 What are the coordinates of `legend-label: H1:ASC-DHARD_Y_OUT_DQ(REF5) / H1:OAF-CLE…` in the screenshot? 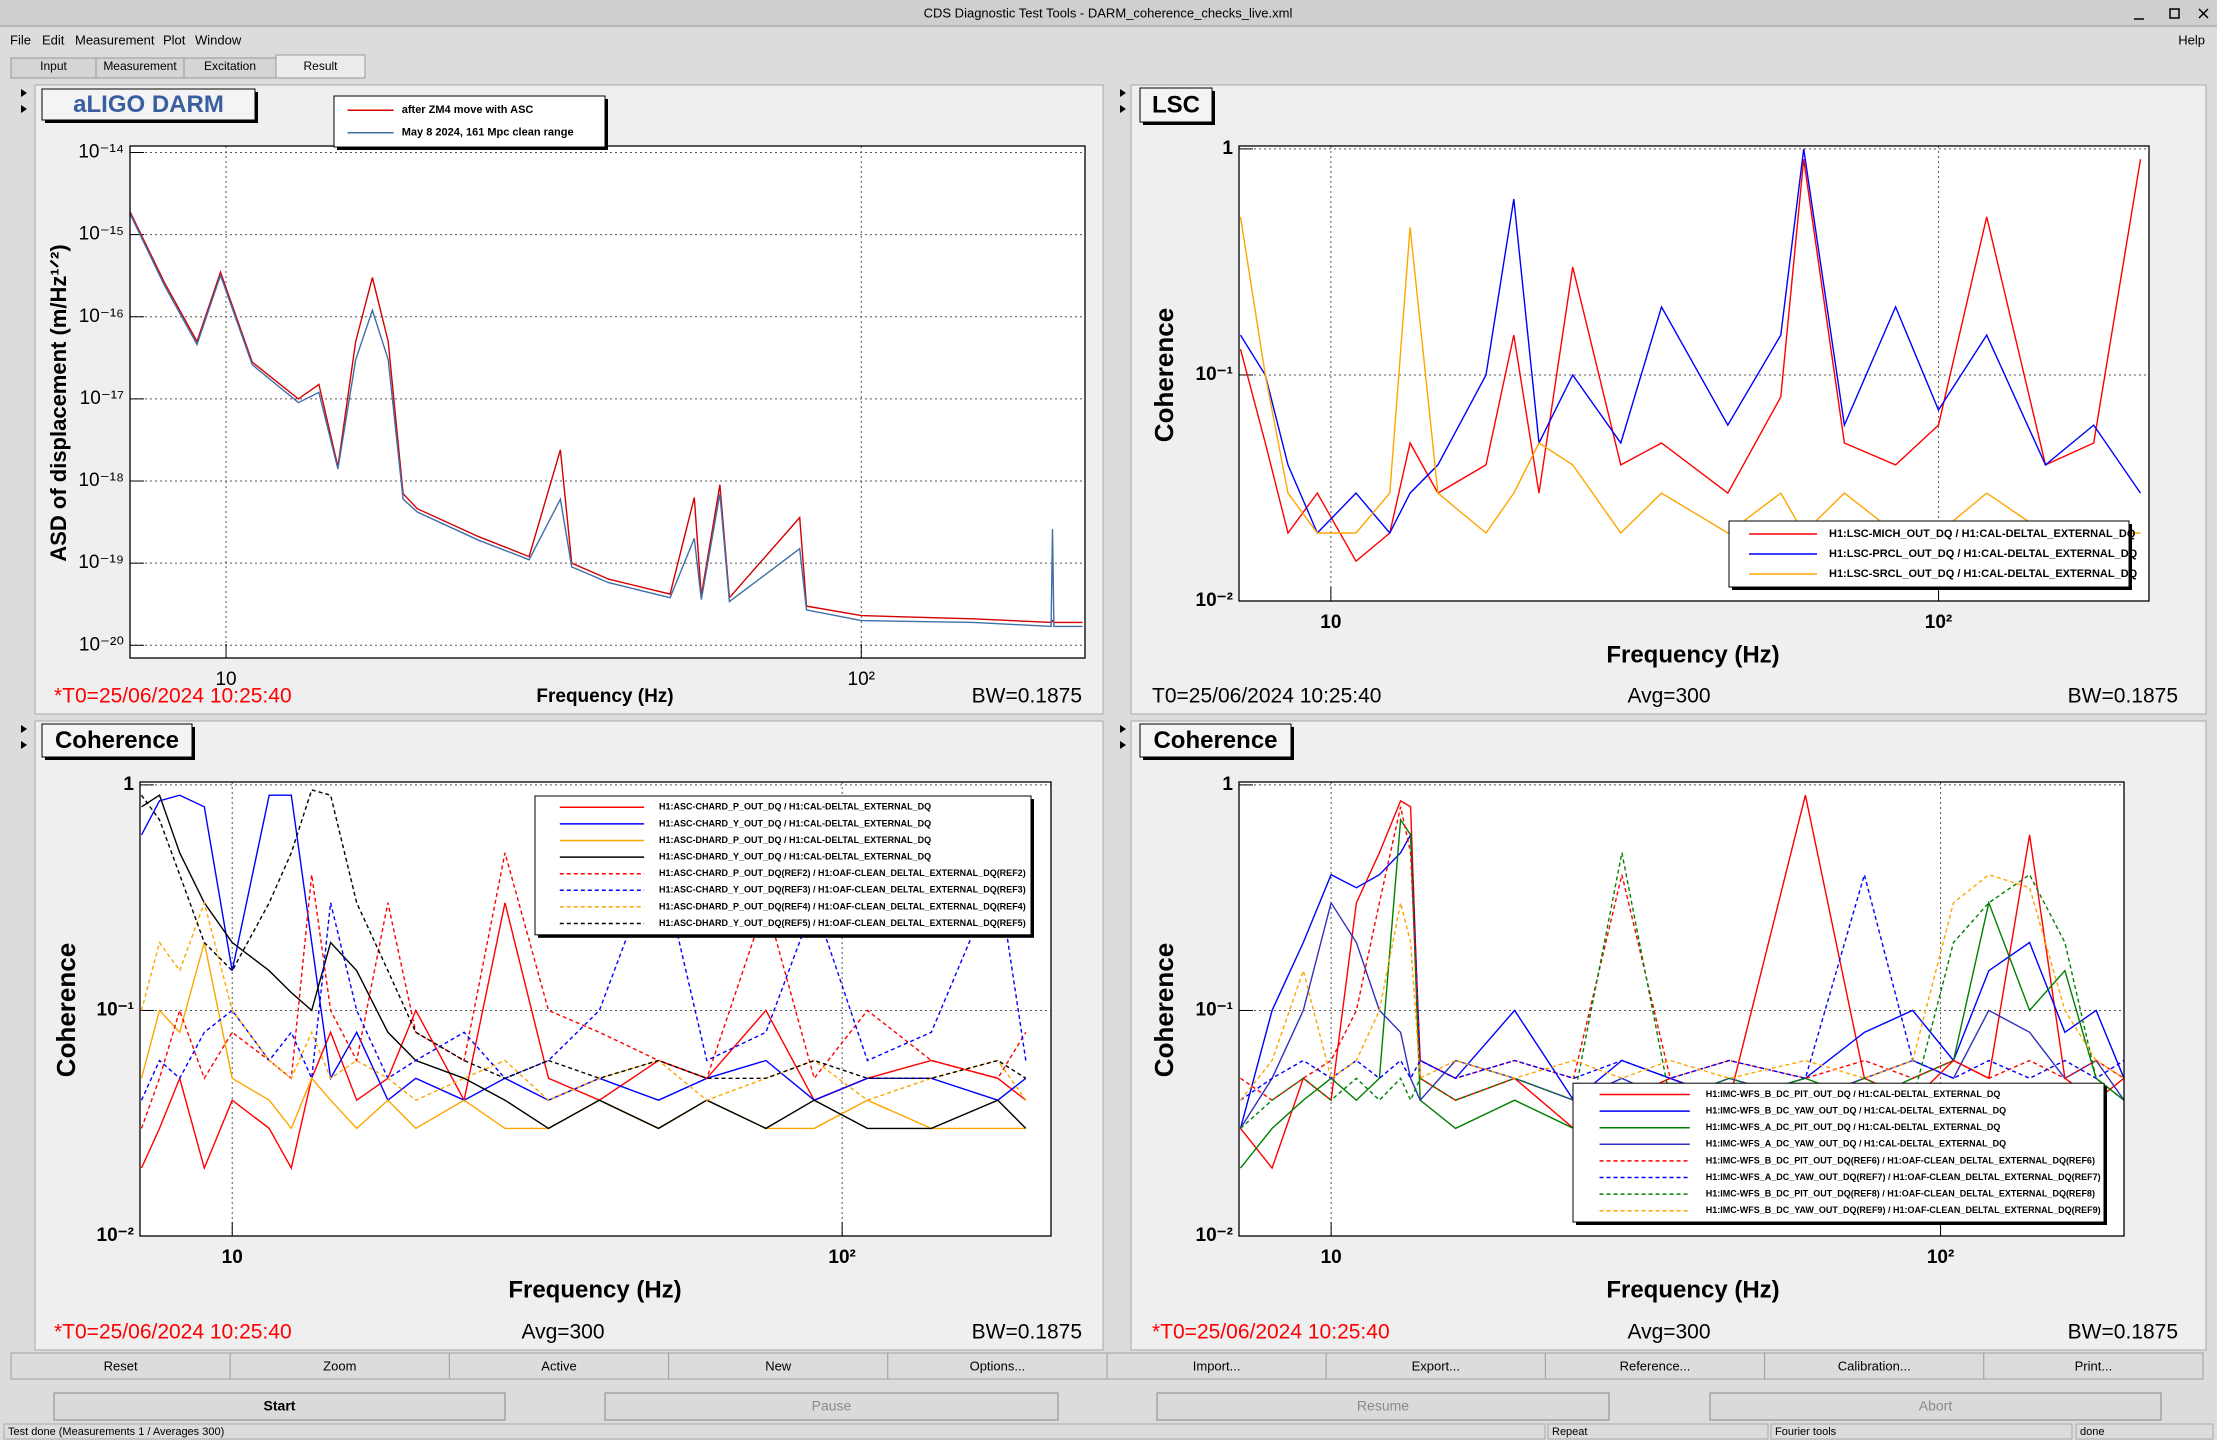 It's located at (842, 923).